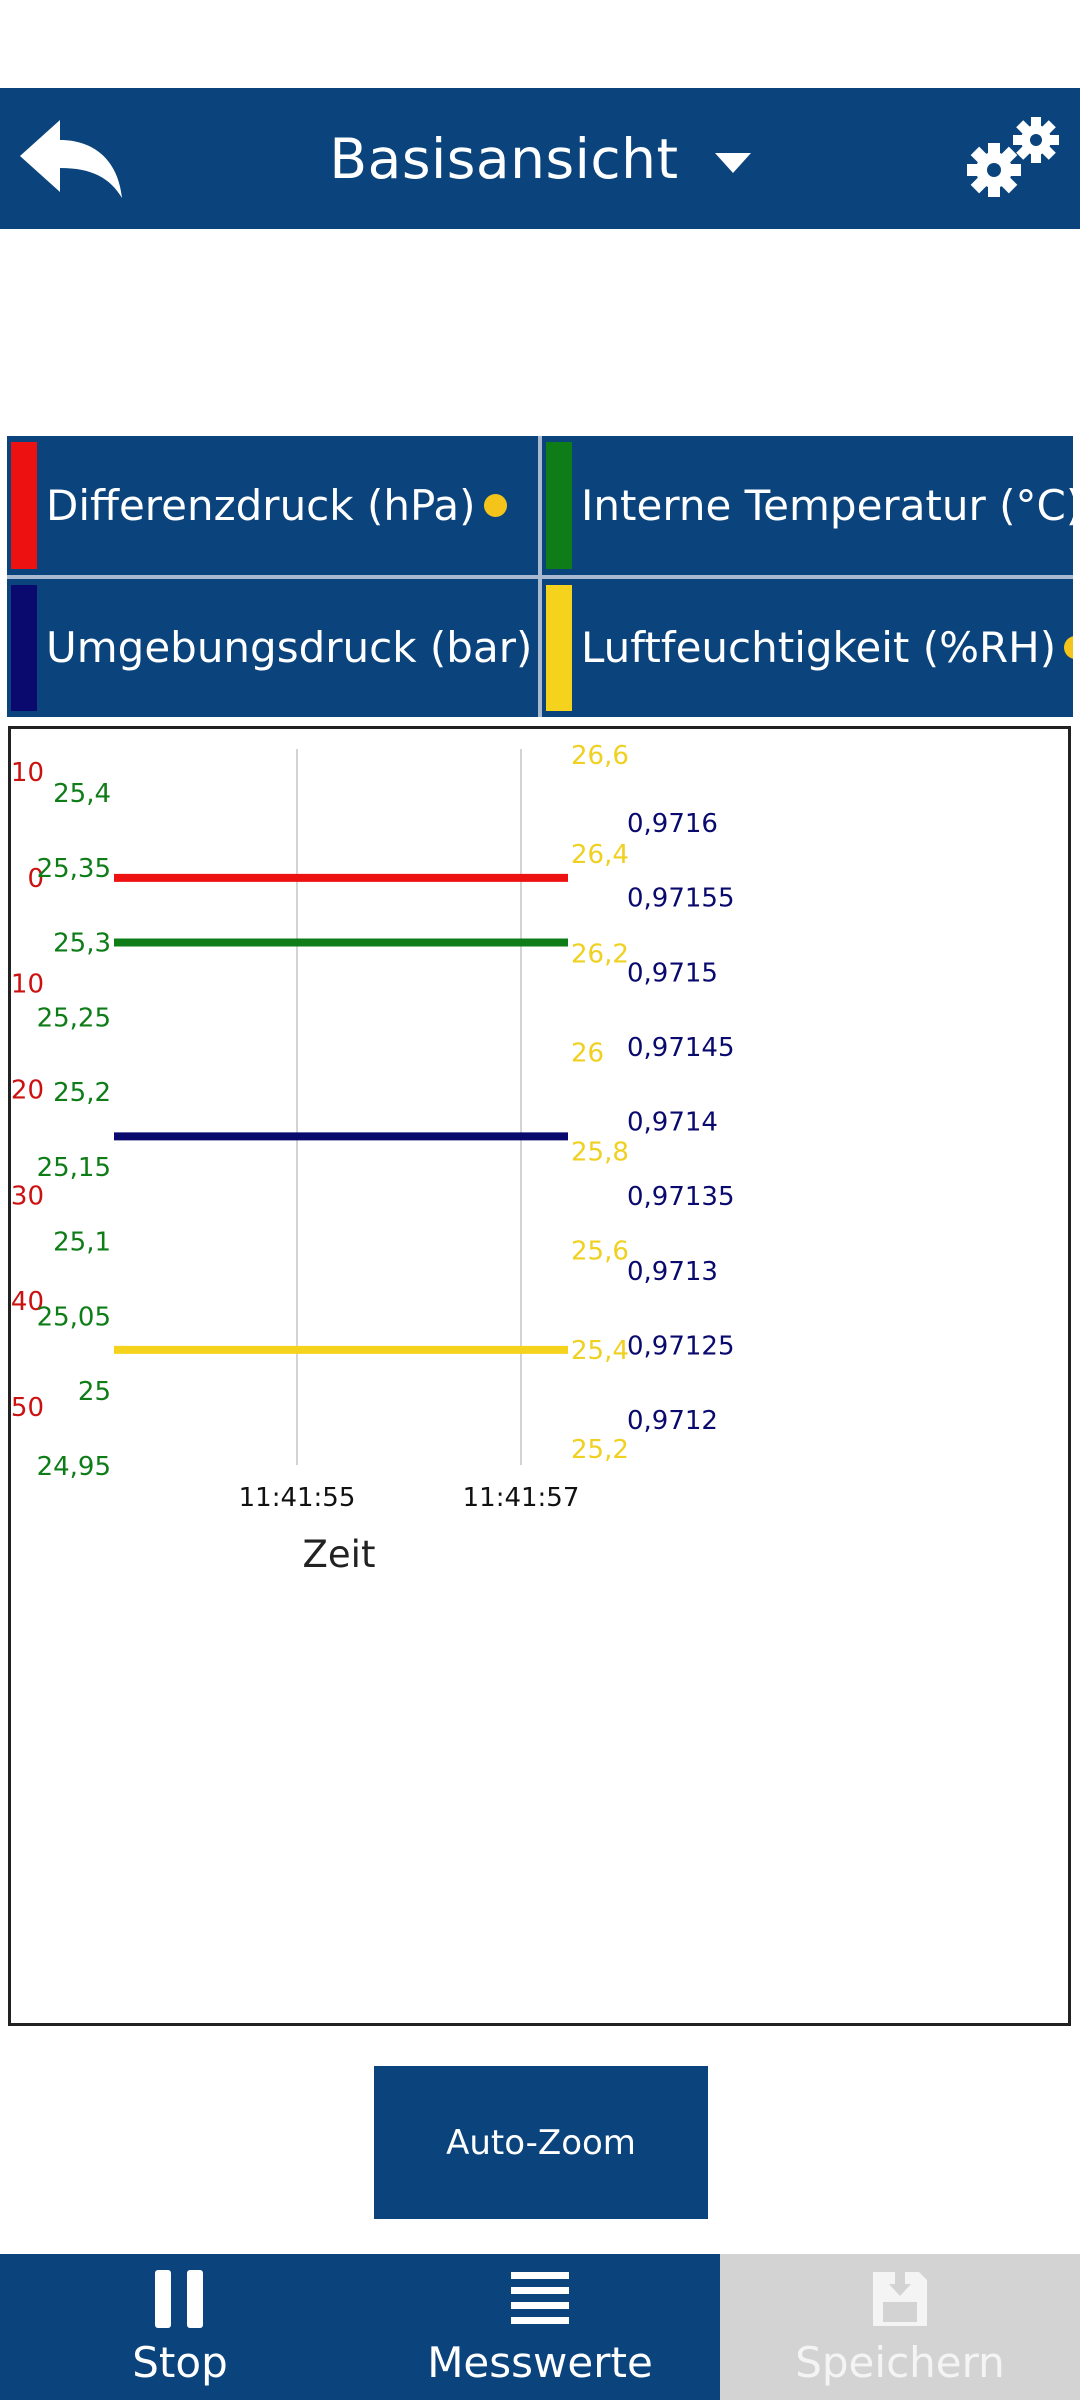 The image size is (1080, 2400). Describe the element at coordinates (600, 855) in the screenshot. I see `y-tick-label: 26,4` at that location.